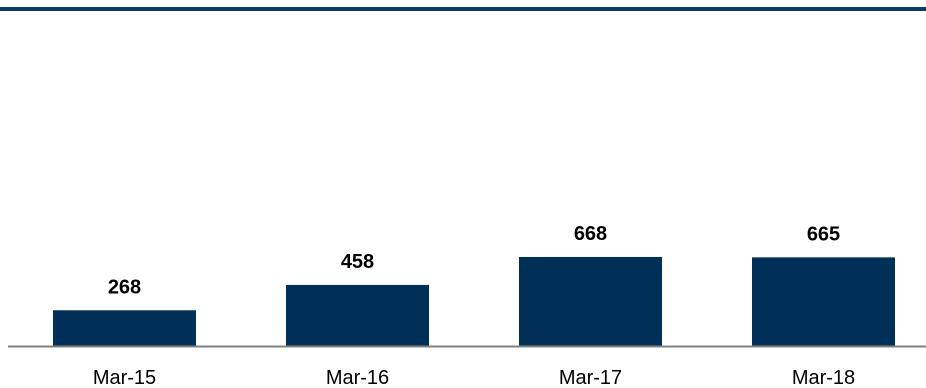 The width and height of the screenshot is (926, 388). Describe the element at coordinates (823, 234) in the screenshot. I see `value-label-mar-18: 665` at that location.